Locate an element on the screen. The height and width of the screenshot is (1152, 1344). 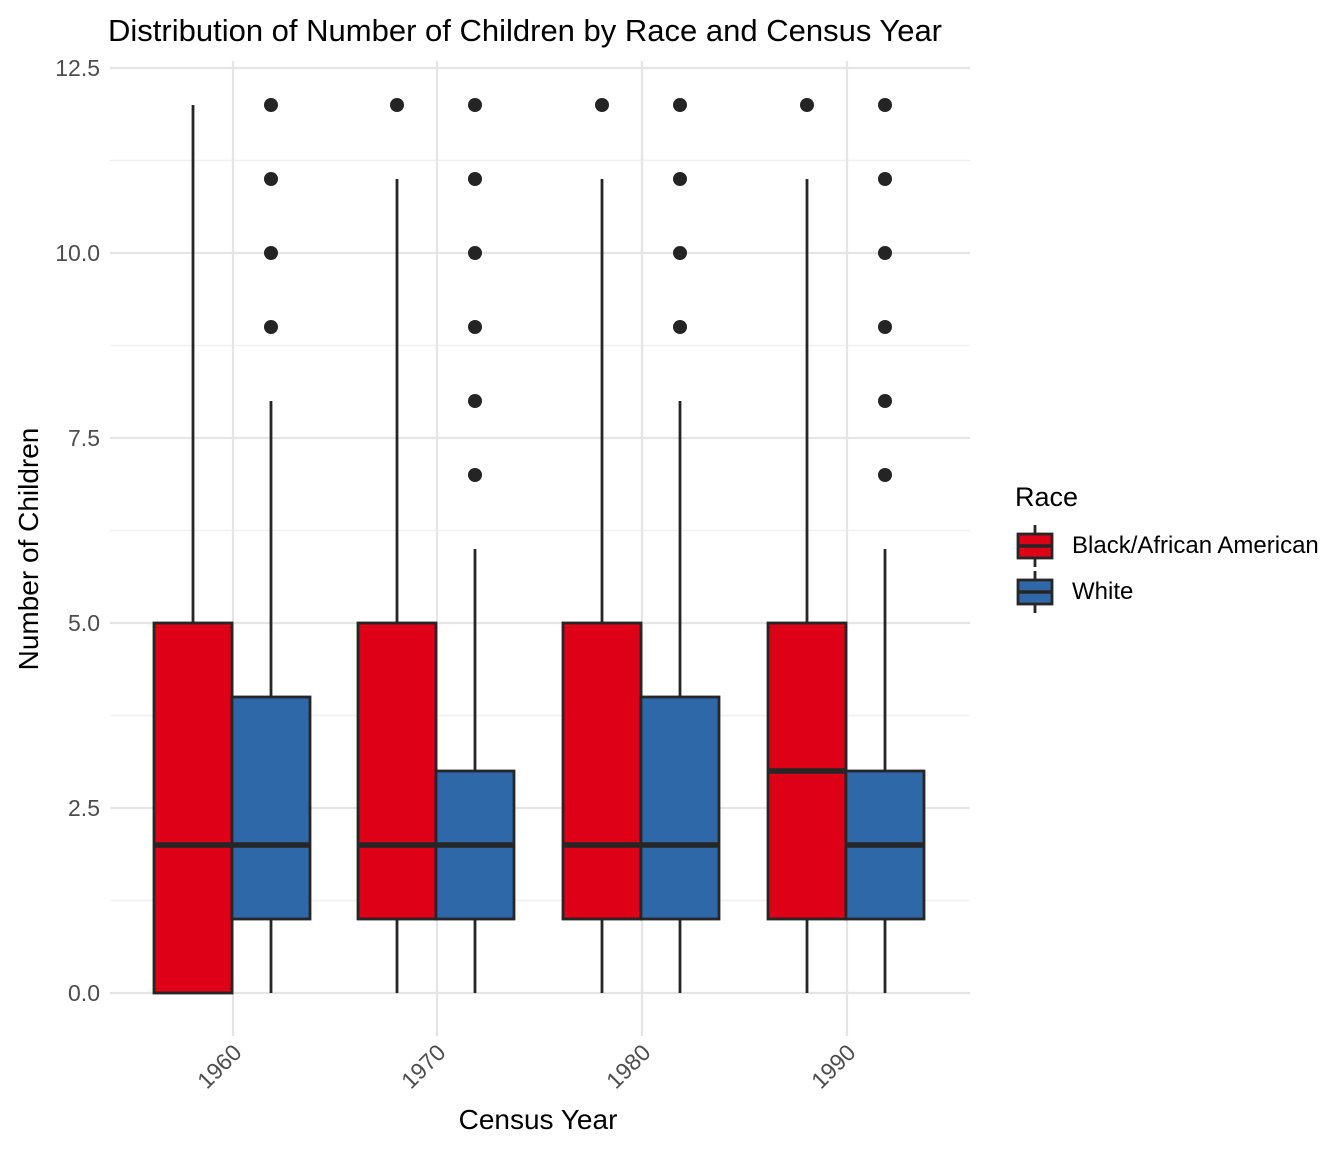
x-axis-title: Census Year is located at coordinates (538, 1119).